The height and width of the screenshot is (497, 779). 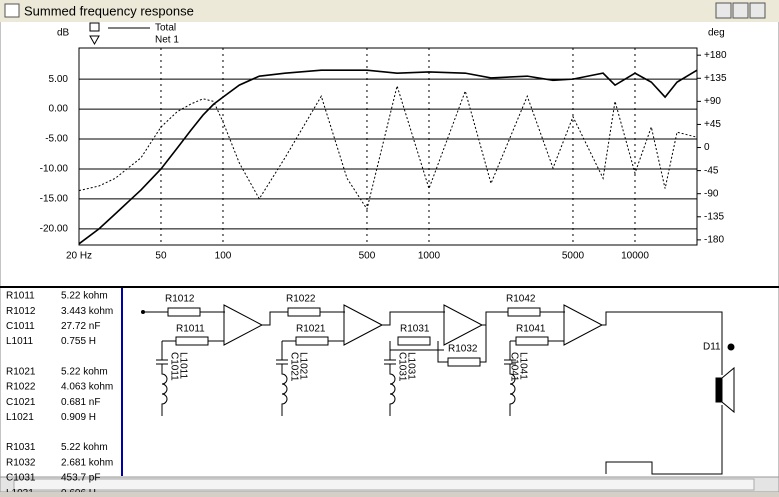 What do you see at coordinates (415, 329) in the screenshot?
I see `component-label: R1031` at bounding box center [415, 329].